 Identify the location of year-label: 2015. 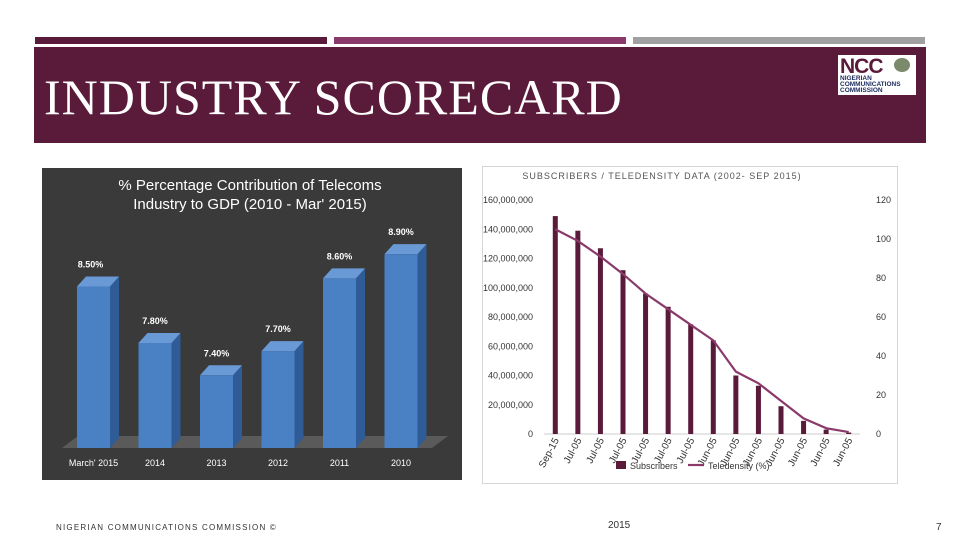
(619, 525).